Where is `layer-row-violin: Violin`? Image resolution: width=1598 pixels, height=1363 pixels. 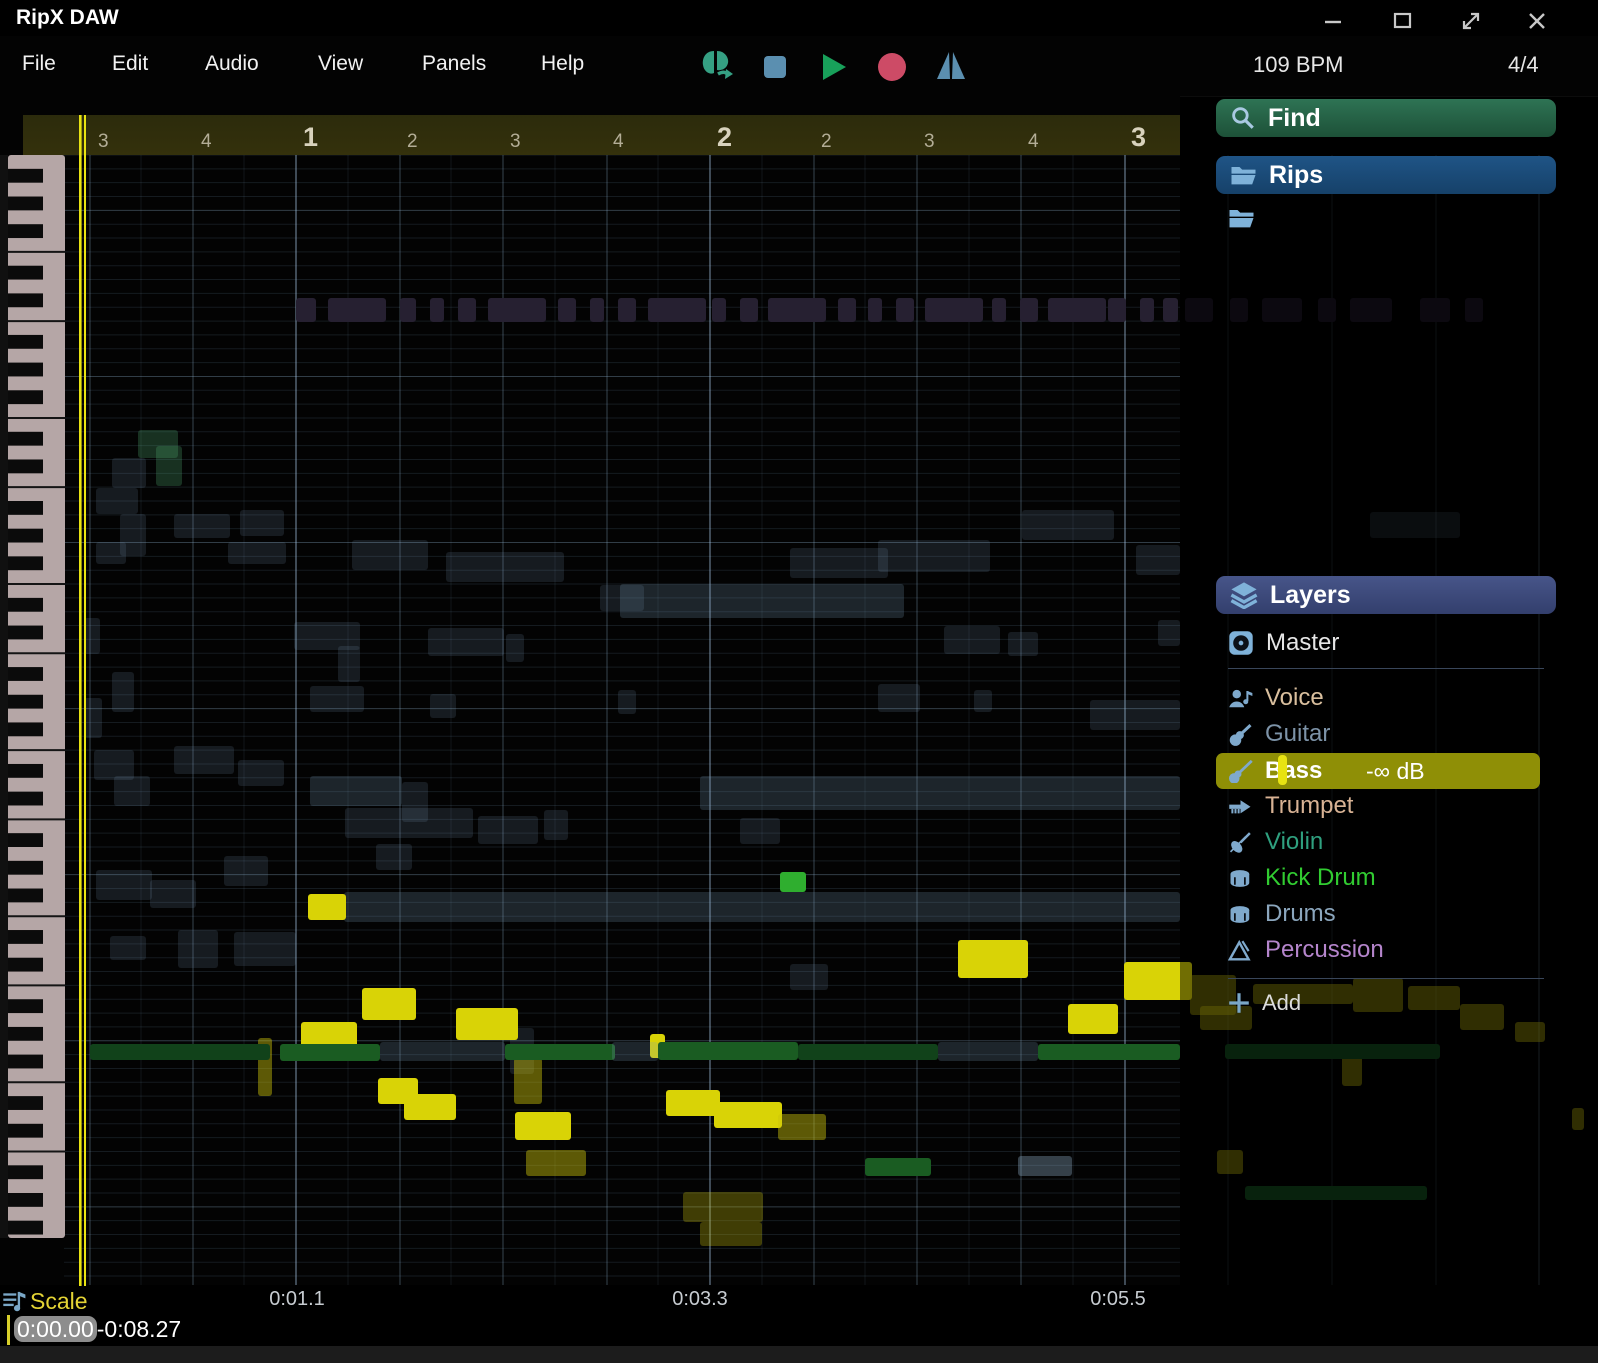 layer-row-violin: Violin is located at coordinates (1386, 842).